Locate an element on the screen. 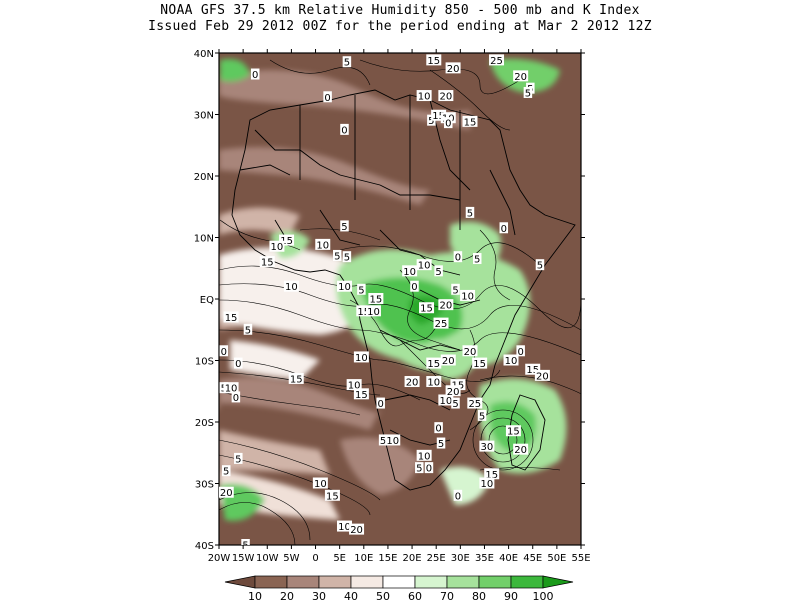 The image size is (800, 600). lon-label: 20E is located at coordinates (412, 558).